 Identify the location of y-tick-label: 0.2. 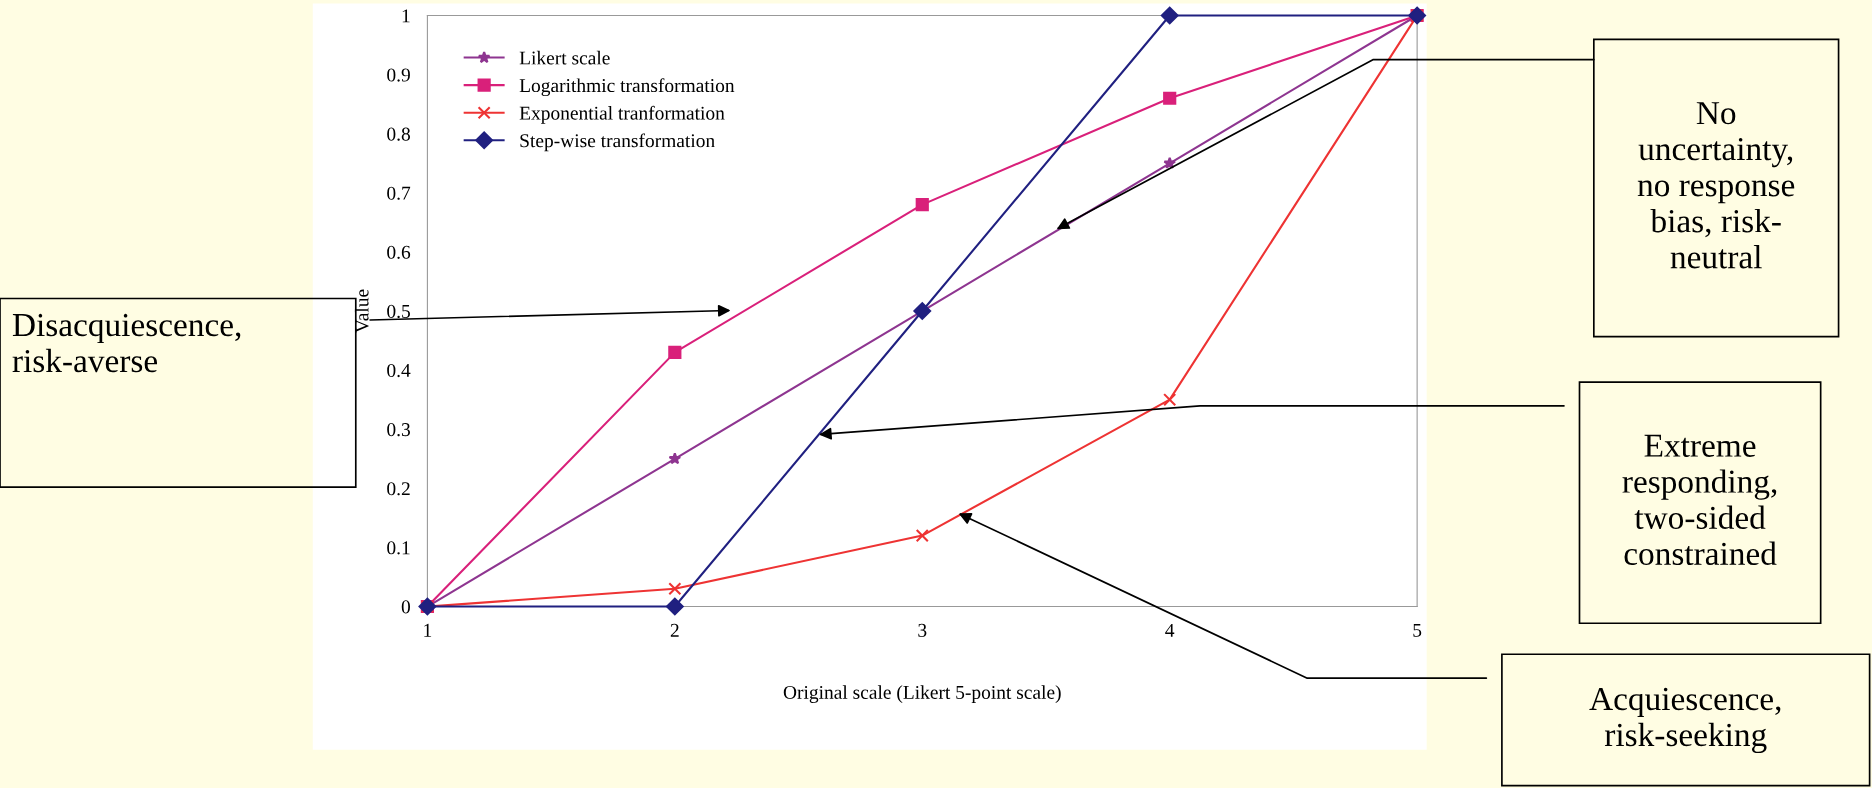
(398, 489).